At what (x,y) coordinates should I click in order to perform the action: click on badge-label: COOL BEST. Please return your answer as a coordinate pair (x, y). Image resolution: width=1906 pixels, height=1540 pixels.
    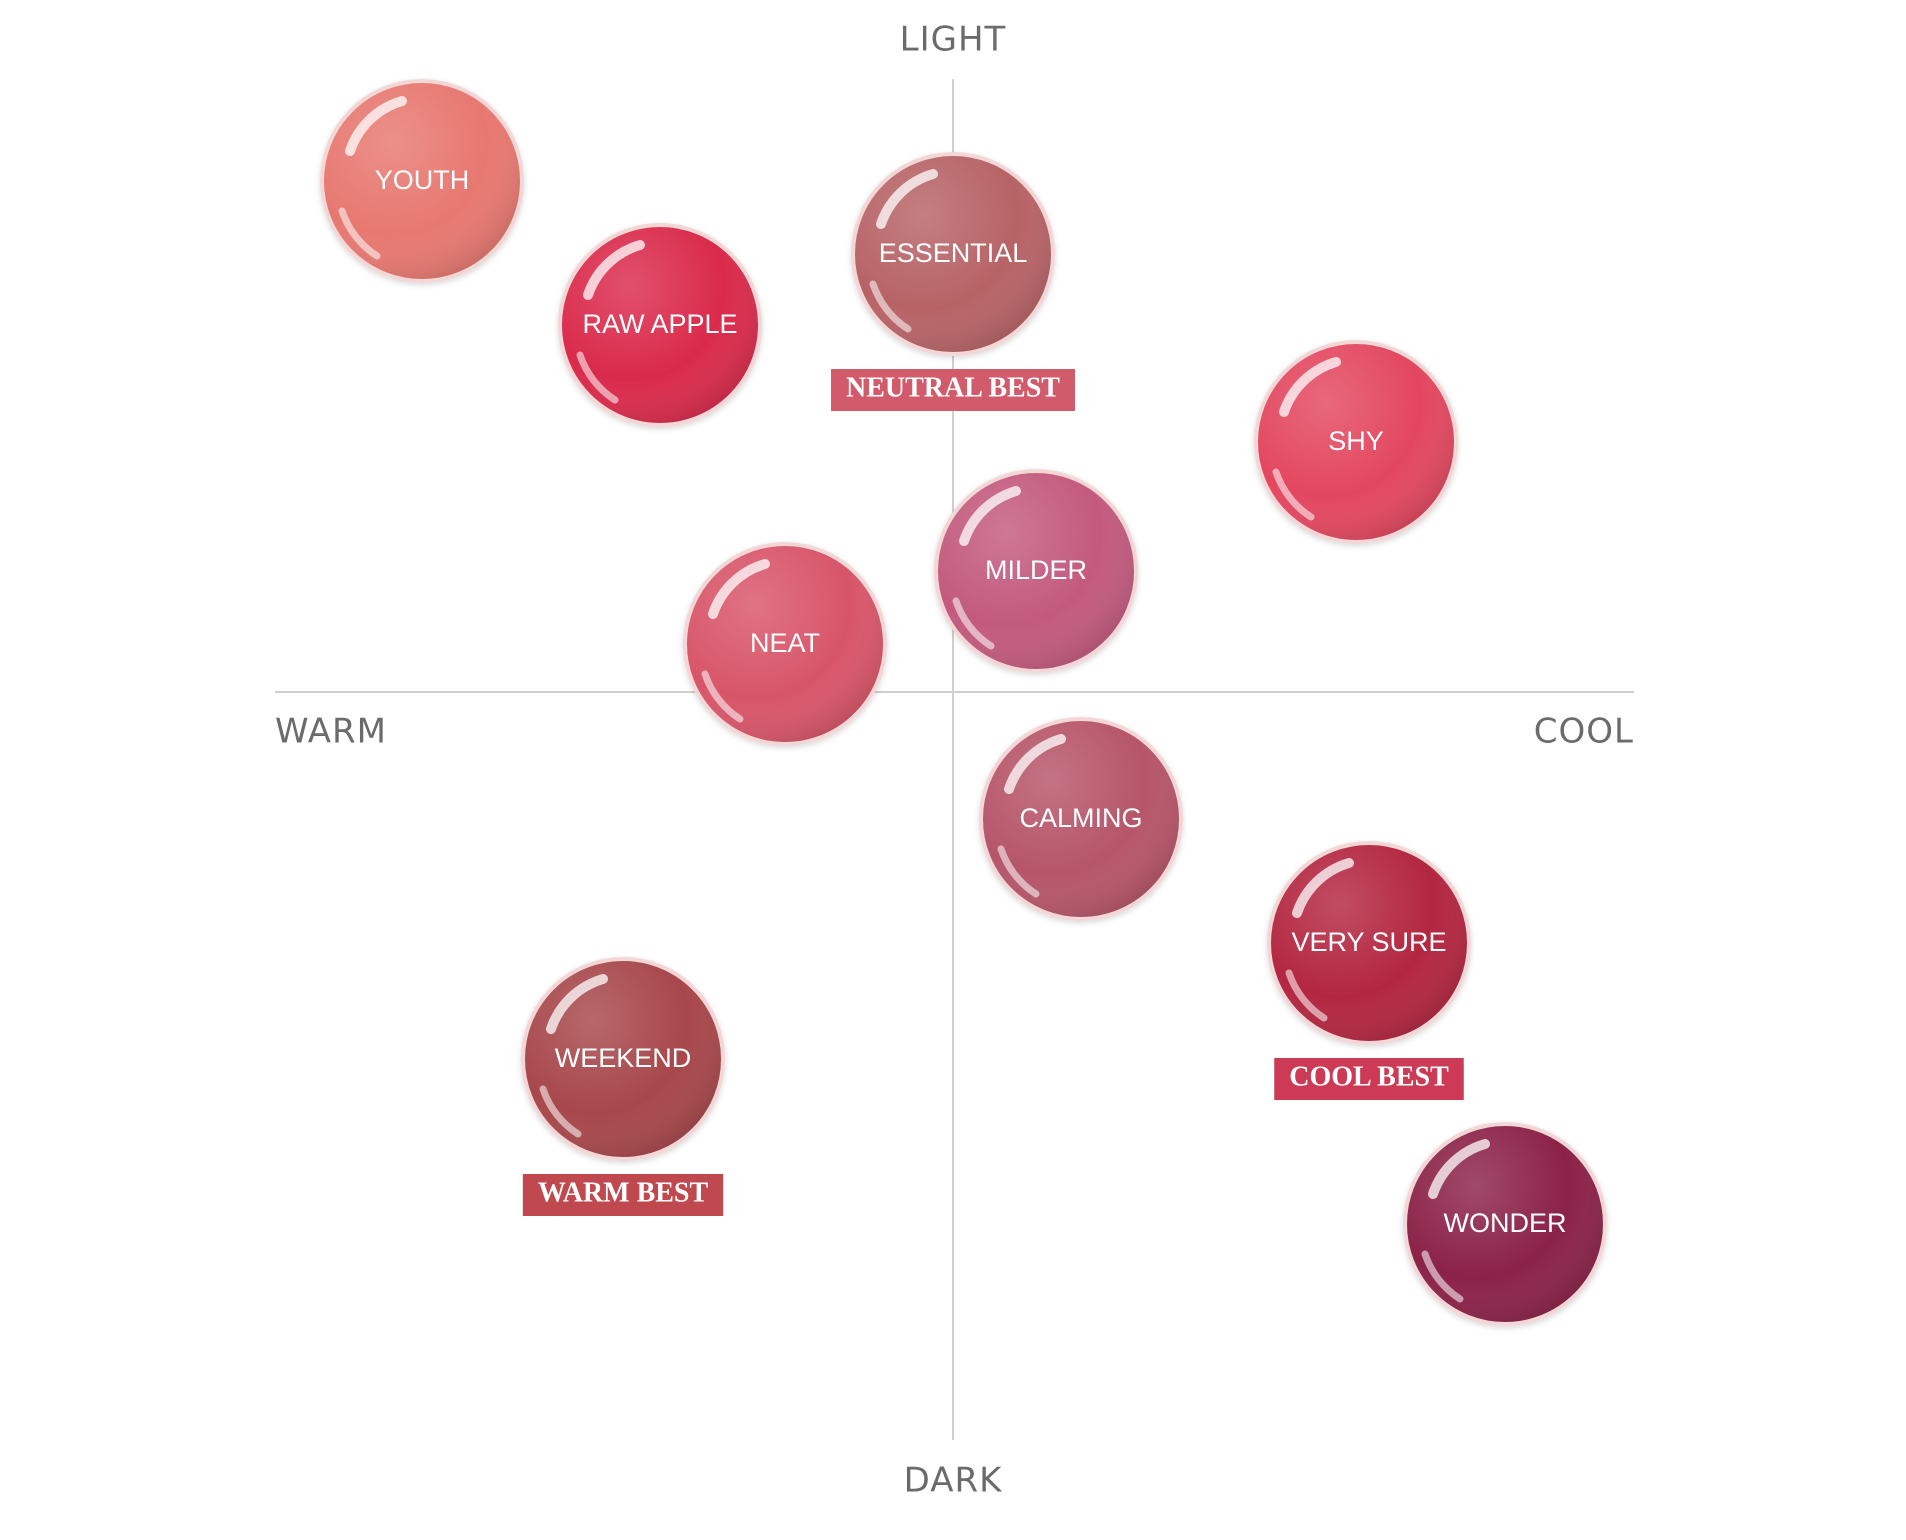
    Looking at the image, I should click on (1369, 1076).